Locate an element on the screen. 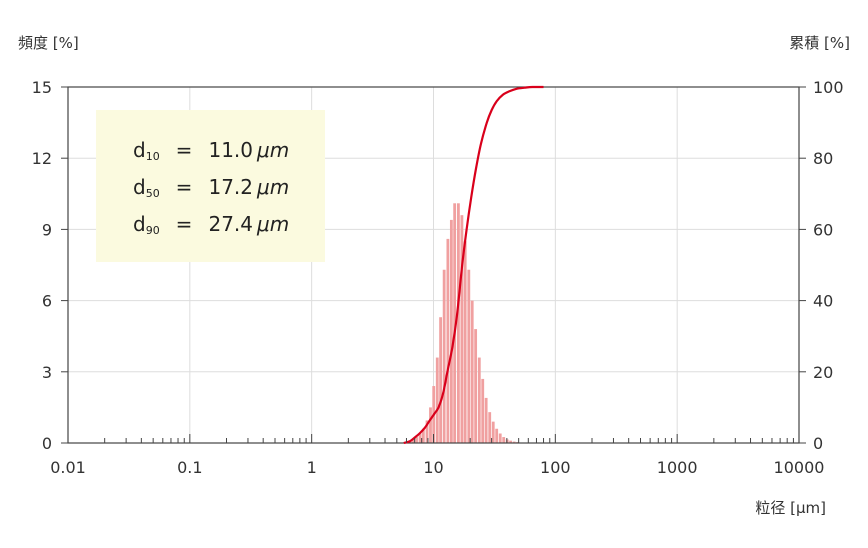 The width and height of the screenshot is (868, 548). stat-value: 27.4 is located at coordinates (230, 224).